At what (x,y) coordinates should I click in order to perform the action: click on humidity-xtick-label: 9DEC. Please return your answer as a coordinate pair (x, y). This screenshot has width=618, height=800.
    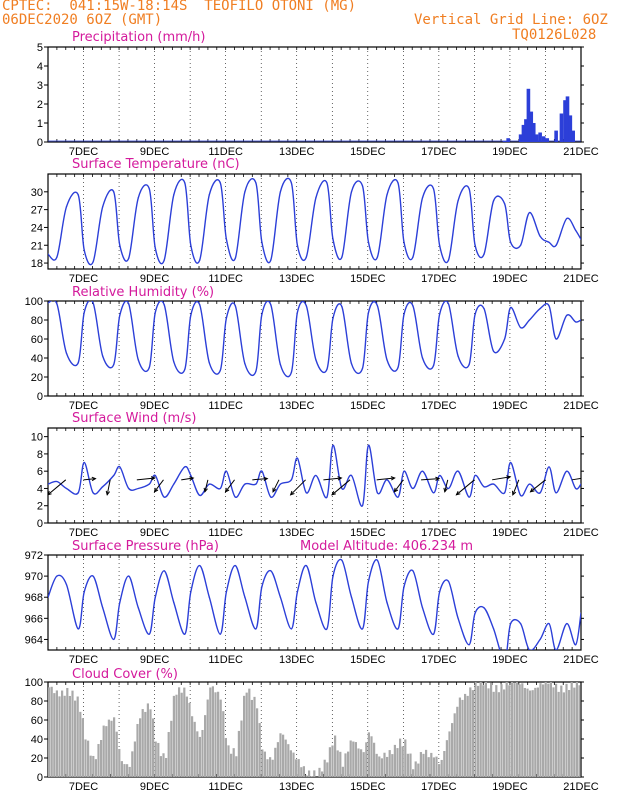
    Looking at the image, I should click on (154, 406).